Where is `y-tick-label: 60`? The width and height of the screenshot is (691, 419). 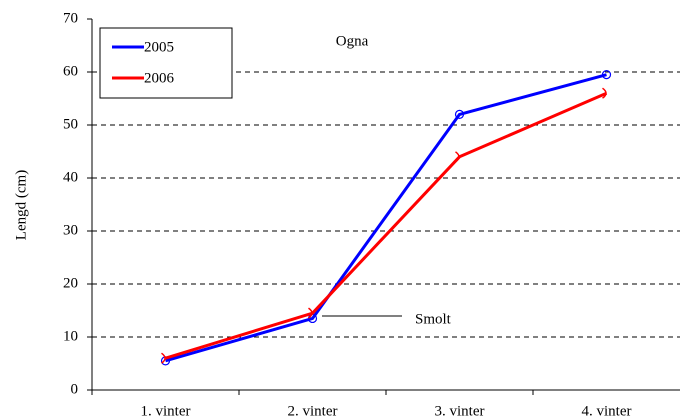 y-tick-label: 60 is located at coordinates (70, 71).